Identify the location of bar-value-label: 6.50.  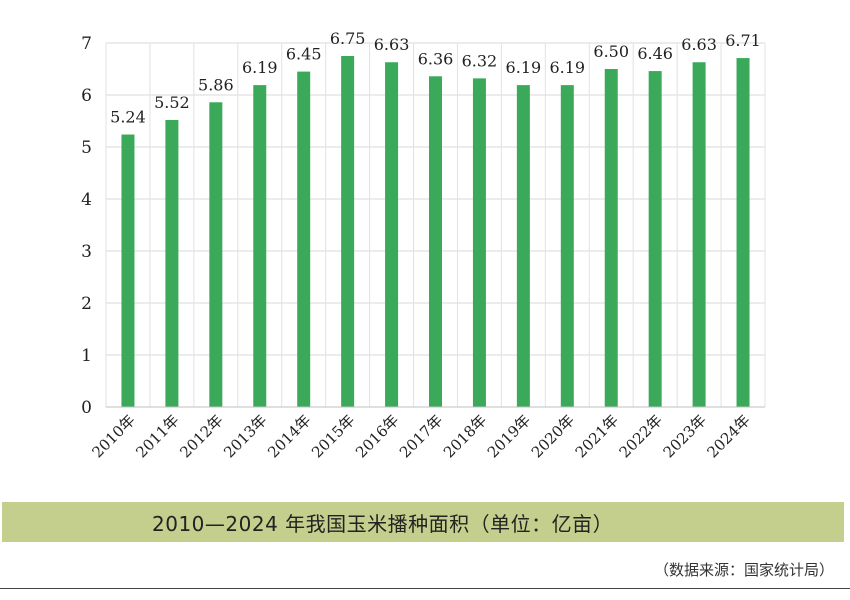
(611, 51).